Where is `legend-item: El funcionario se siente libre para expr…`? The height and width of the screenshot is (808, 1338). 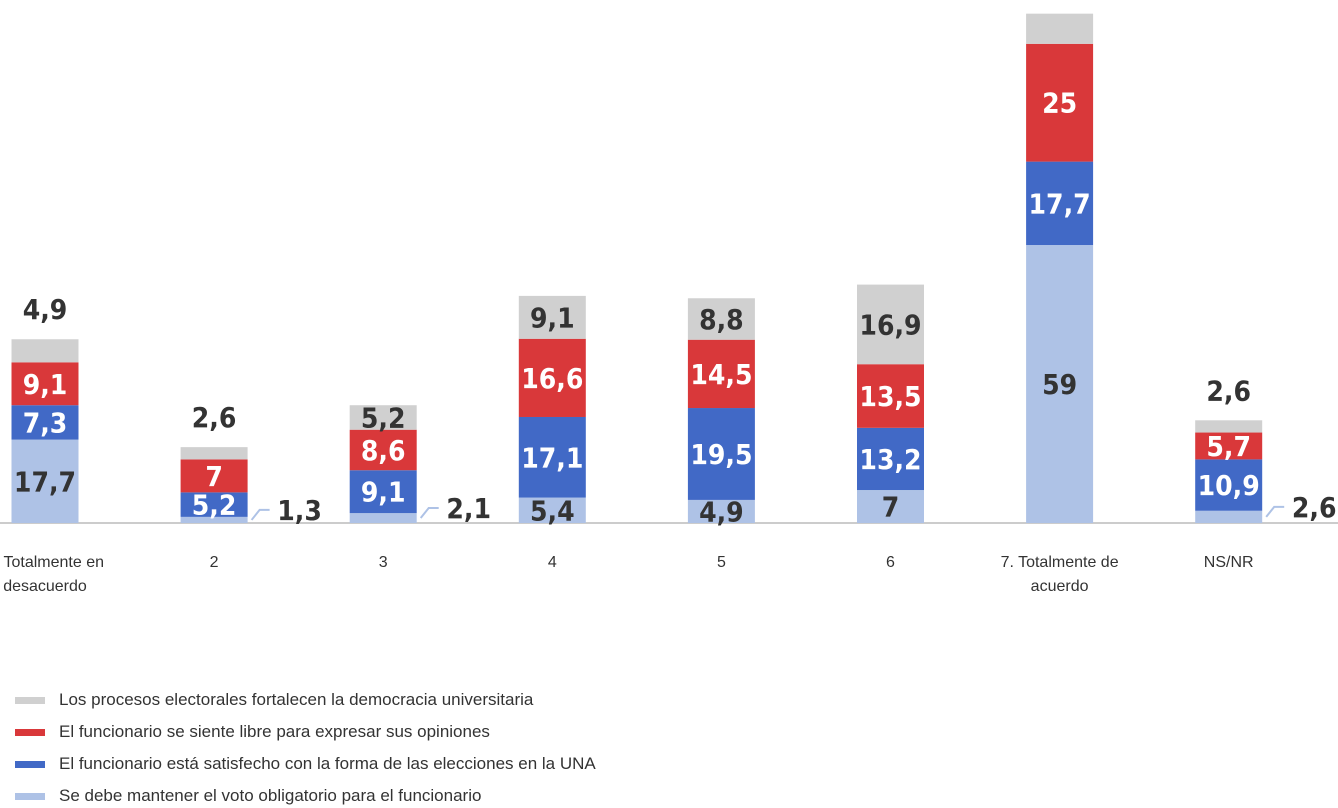
legend-item: El funcionario se siente libre para expr… is located at coordinates (252, 732).